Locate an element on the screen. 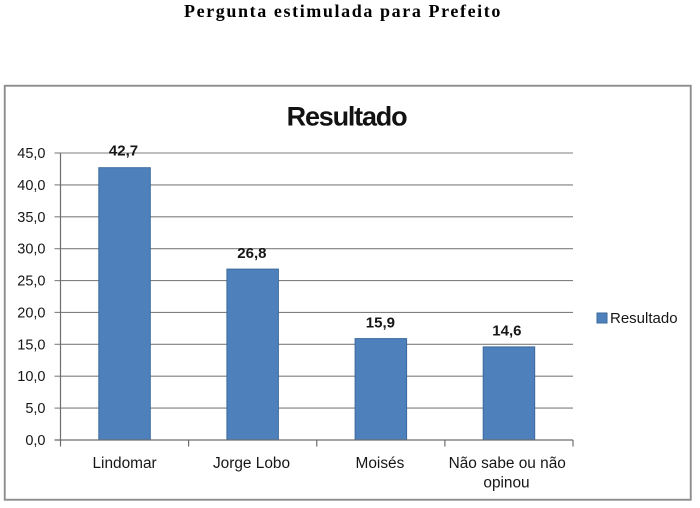 Image resolution: width=700 pixels, height=508 pixels. svg-text: 0,0 is located at coordinates (35, 441).